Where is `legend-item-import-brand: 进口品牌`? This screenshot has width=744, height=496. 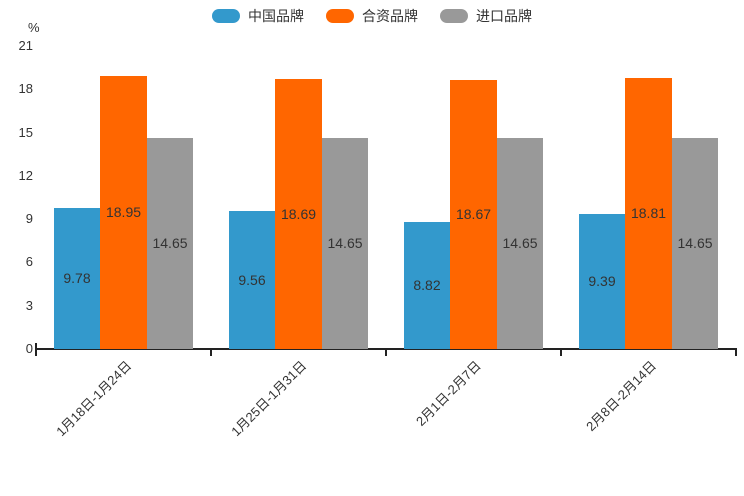 legend-item-import-brand: 进口品牌 is located at coordinates (486, 16).